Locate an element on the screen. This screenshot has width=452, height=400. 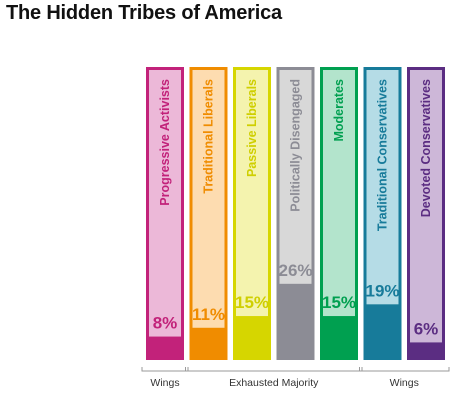
group-exhausted-majority: Exhausted Majority is located at coordinates (274, 378).